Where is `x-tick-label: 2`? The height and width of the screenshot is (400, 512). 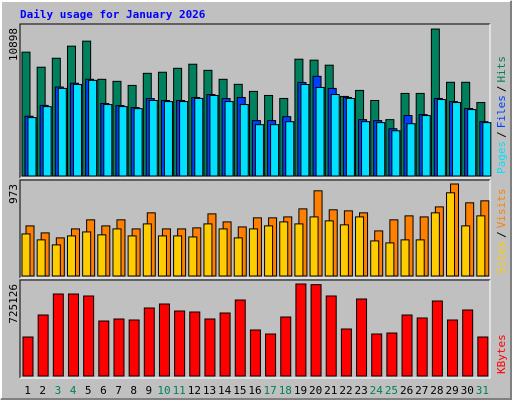
x-tick-label: 2 is located at coordinates (42, 390).